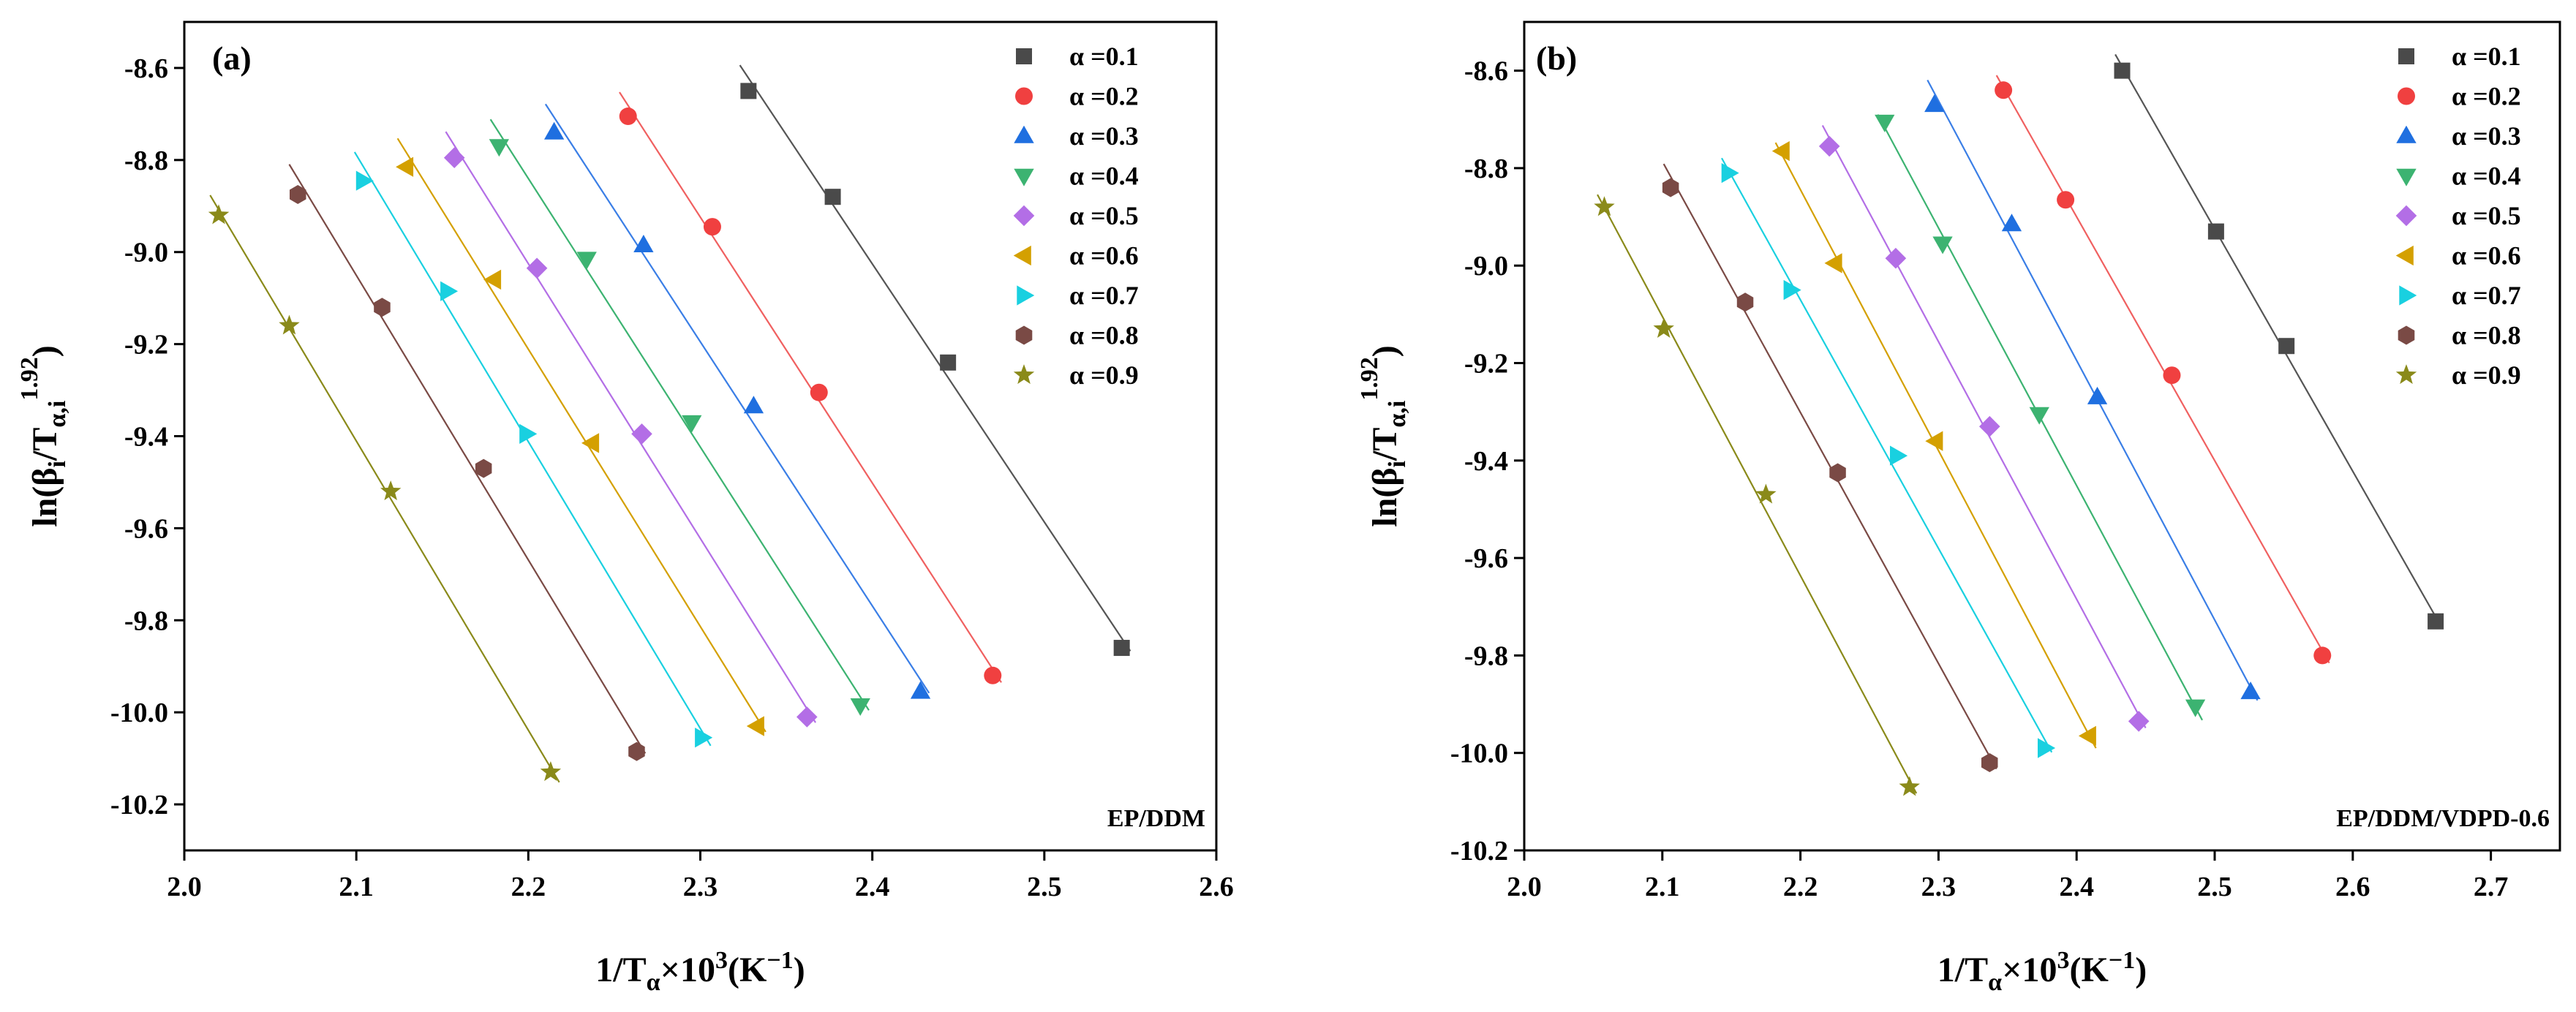  Describe the element at coordinates (1104, 56) in the screenshot. I see `legend-label: α =0.1` at that location.